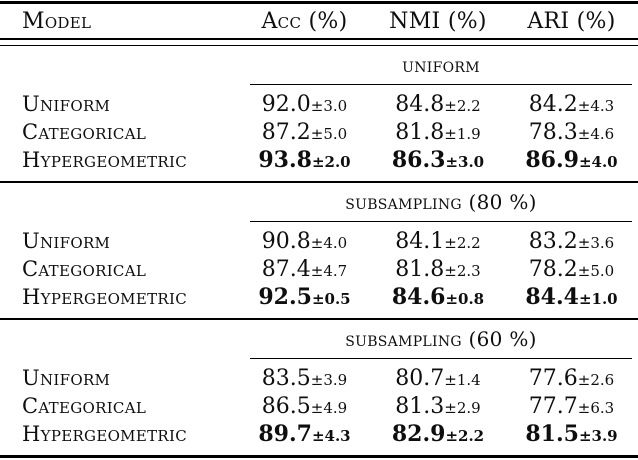 The width and height of the screenshot is (638, 460). Describe the element at coordinates (329, 133) in the screenshot. I see `acc-stddev: ±5.0` at that location.